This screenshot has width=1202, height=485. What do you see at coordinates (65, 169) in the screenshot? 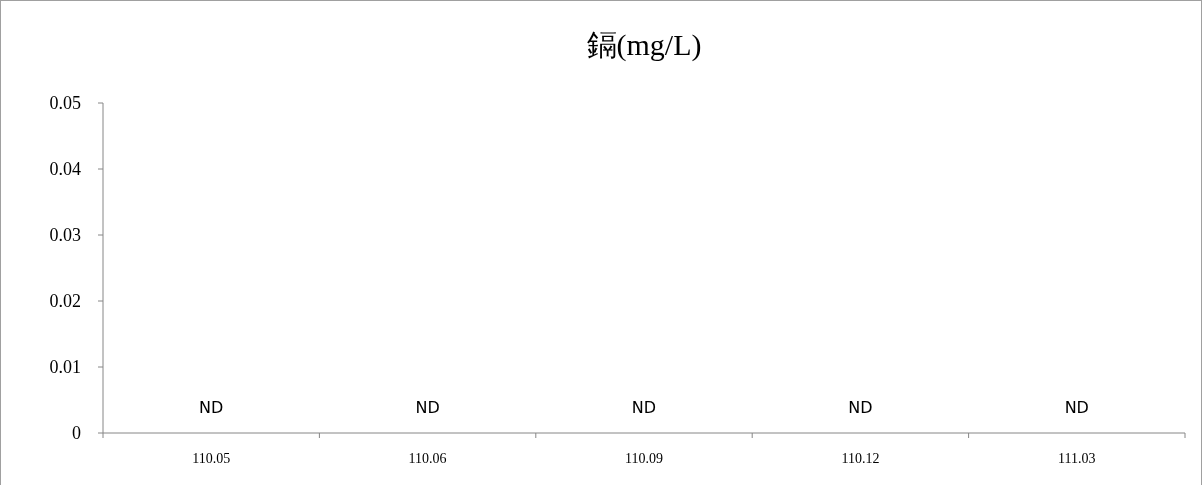
I see `y-tick-label: 0.04` at bounding box center [65, 169].